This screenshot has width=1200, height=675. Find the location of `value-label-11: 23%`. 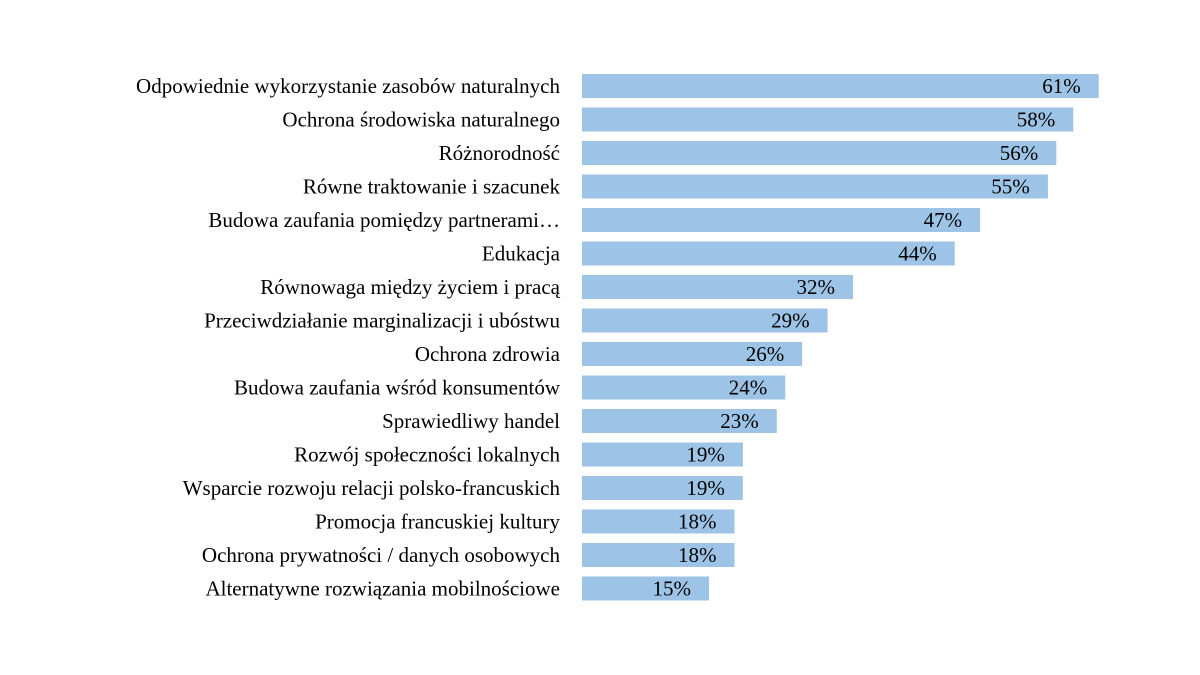

value-label-11: 23% is located at coordinates (739, 421).